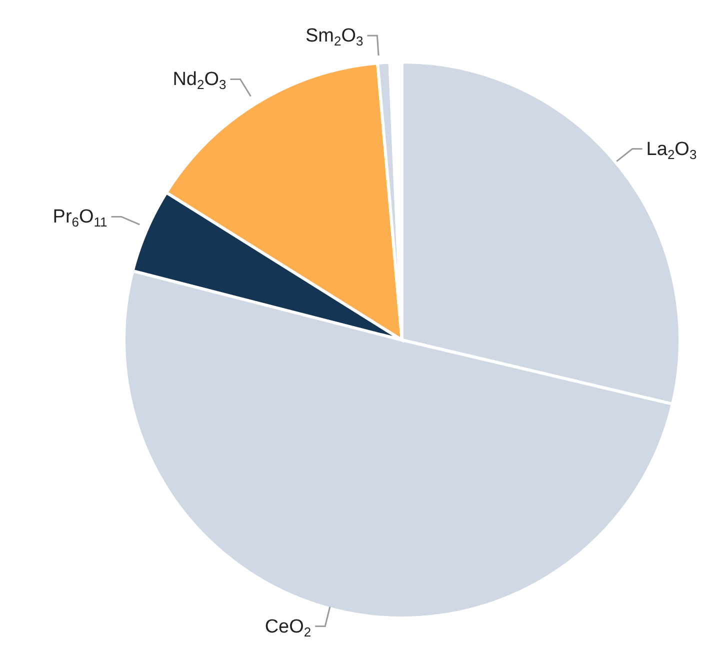  Describe the element at coordinates (671, 150) in the screenshot. I see `slice-label: La$_{2}$O$_{3}$` at that location.